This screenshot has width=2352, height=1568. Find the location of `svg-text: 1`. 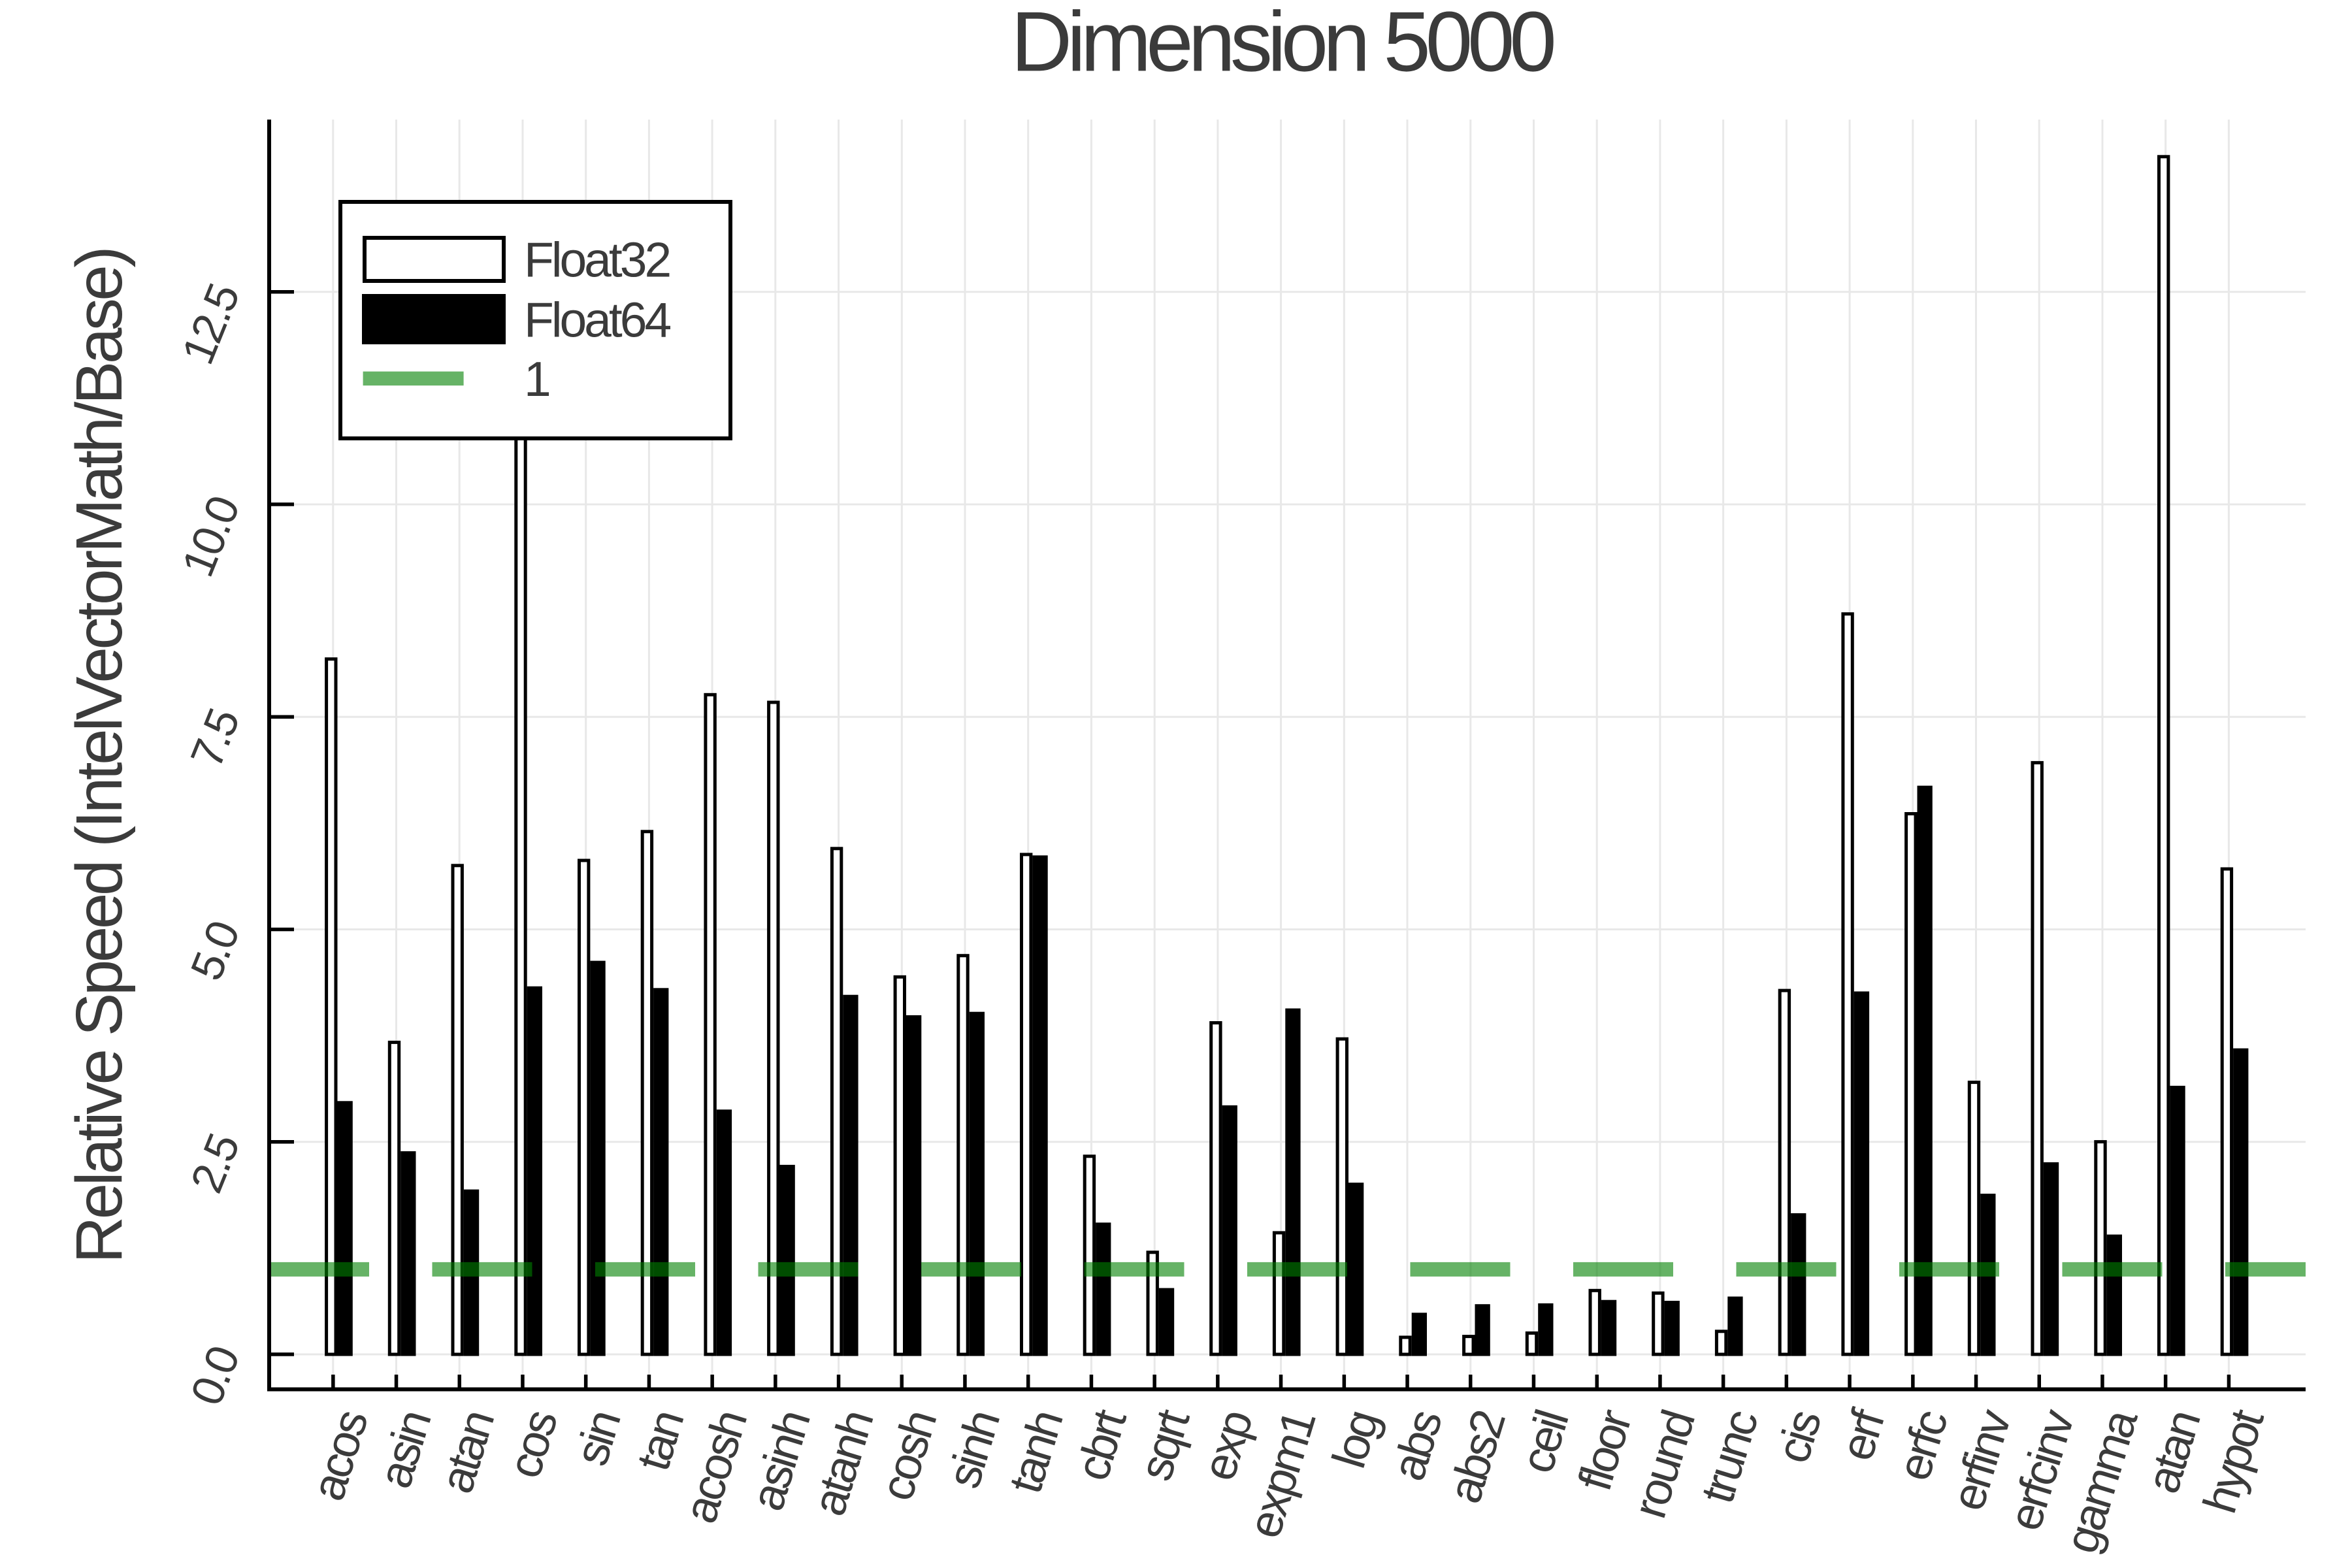

svg-text: 1 is located at coordinates (536, 378).